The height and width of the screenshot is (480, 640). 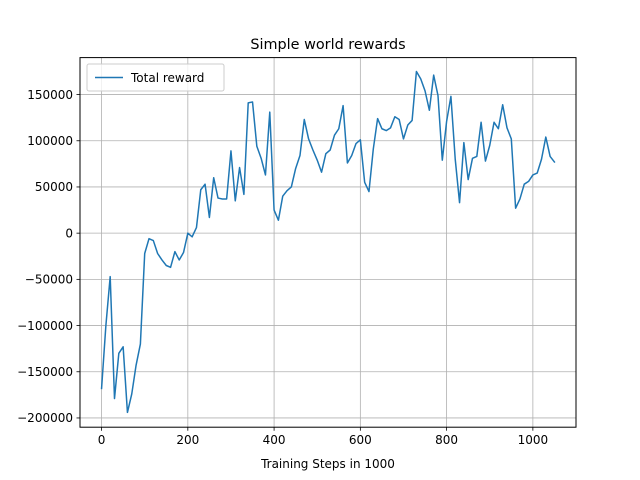 I want to click on y-tick-label: 50000, so click(x=54, y=187).